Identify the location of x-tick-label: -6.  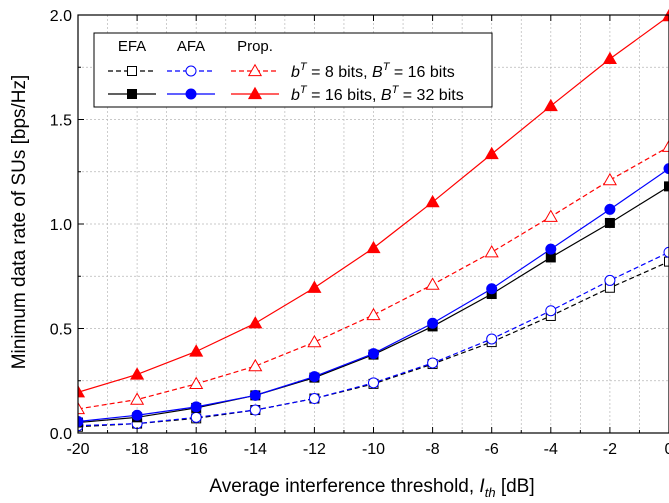
(492, 449).